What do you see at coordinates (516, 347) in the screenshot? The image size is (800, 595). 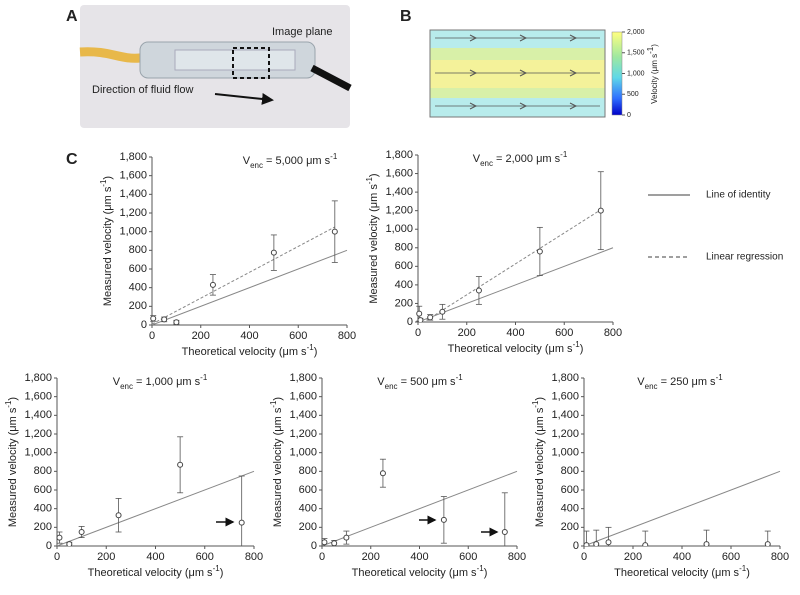 I see `x-axis-label: Theoretical velocity (μm s-1)` at bounding box center [516, 347].